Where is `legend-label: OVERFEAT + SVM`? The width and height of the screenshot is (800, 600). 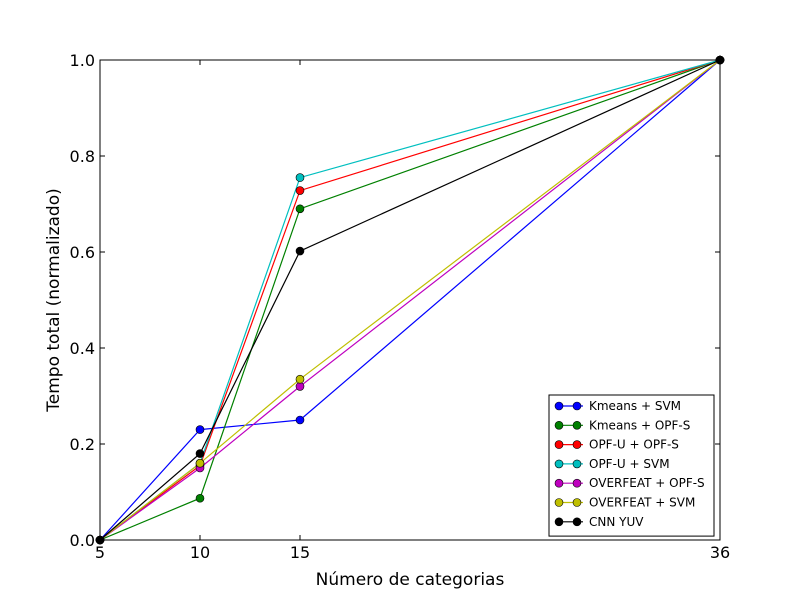
legend-label: OVERFEAT + SVM is located at coordinates (642, 503).